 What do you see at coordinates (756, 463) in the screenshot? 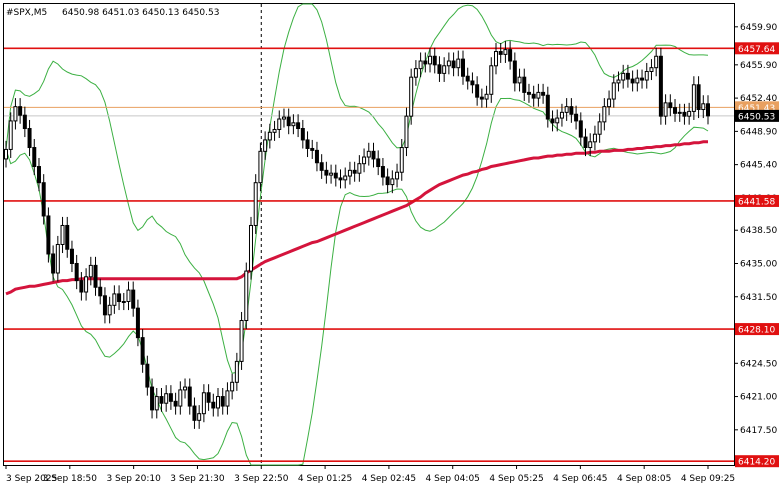
I see `level-price-tag: 6414.20` at bounding box center [756, 463].